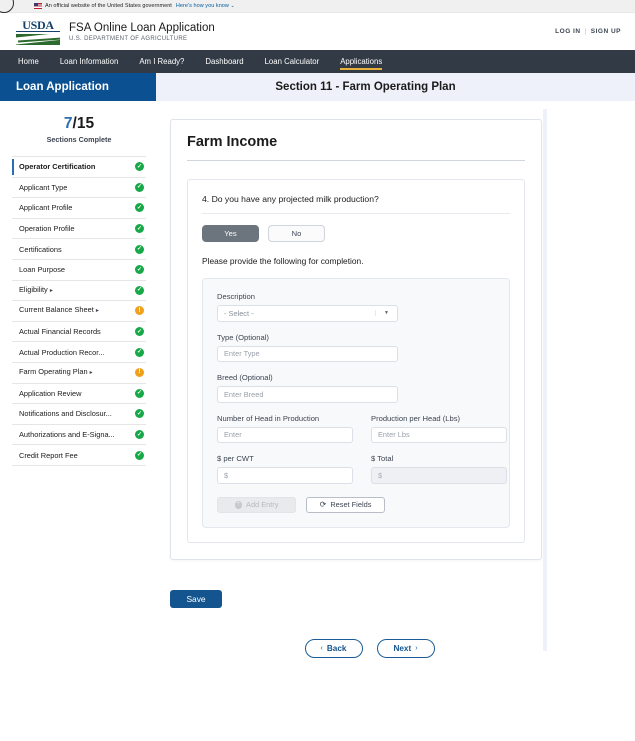 This screenshot has width=635, height=741. What do you see at coordinates (245, 377) in the screenshot?
I see `breed-label: Breed (Optional)` at bounding box center [245, 377].